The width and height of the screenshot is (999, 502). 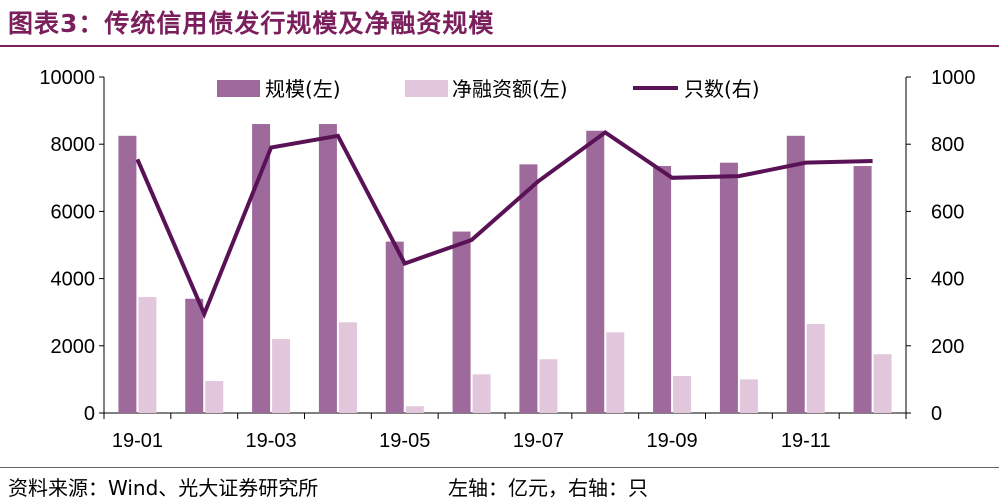 What do you see at coordinates (722, 89) in the screenshot?
I see `legend-label-count: 只数(右)` at bounding box center [722, 89].